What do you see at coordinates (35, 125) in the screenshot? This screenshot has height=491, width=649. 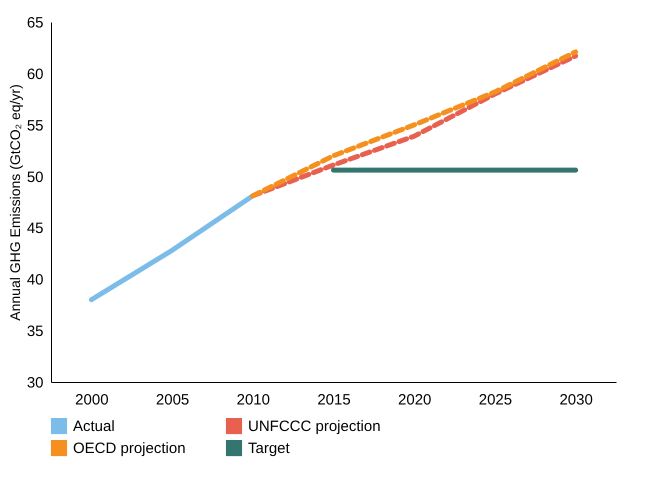 I see `y-tick-label: 55` at bounding box center [35, 125].